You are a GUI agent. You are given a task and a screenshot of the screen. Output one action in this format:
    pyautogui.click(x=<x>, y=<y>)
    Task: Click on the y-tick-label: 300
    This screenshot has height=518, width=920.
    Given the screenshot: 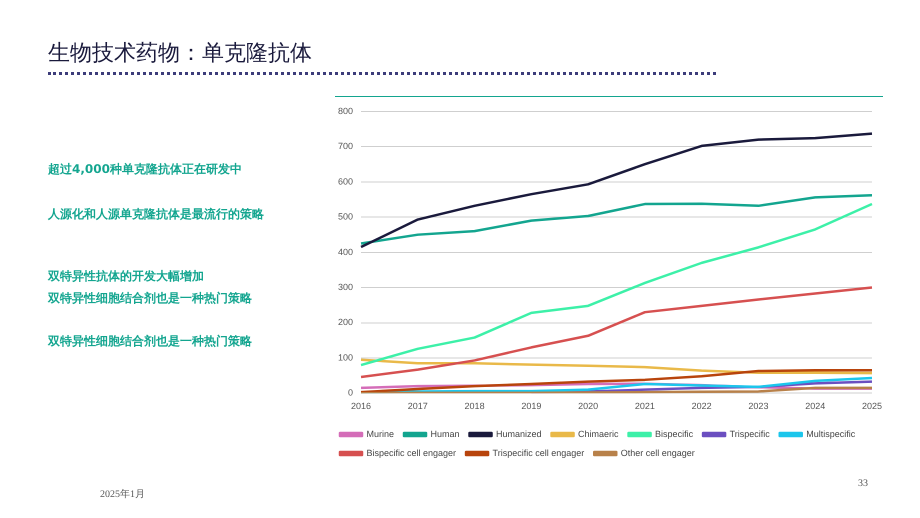 What is the action you would take?
    pyautogui.click(x=346, y=287)
    